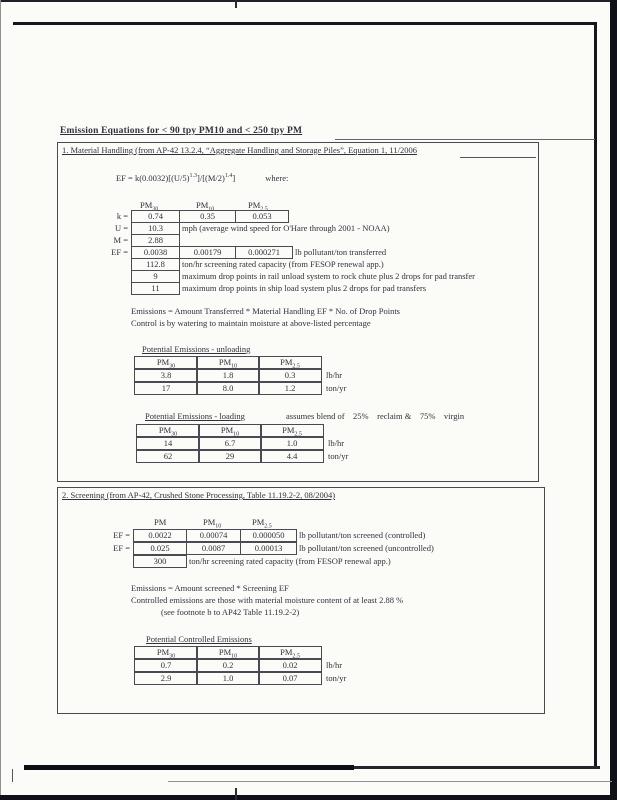 The width and height of the screenshot is (617, 800). Describe the element at coordinates (166, 678) in the screenshot. I see `controlled-tonyr-pm30: 2.9` at that location.